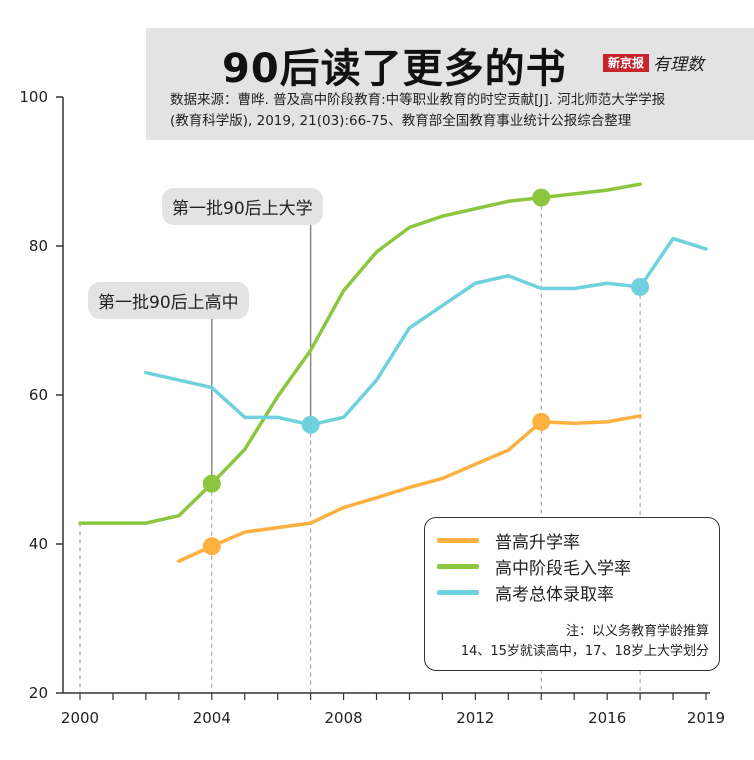  I want to click on legend-item-green: 高中阶段毛入学率, so click(534, 566).